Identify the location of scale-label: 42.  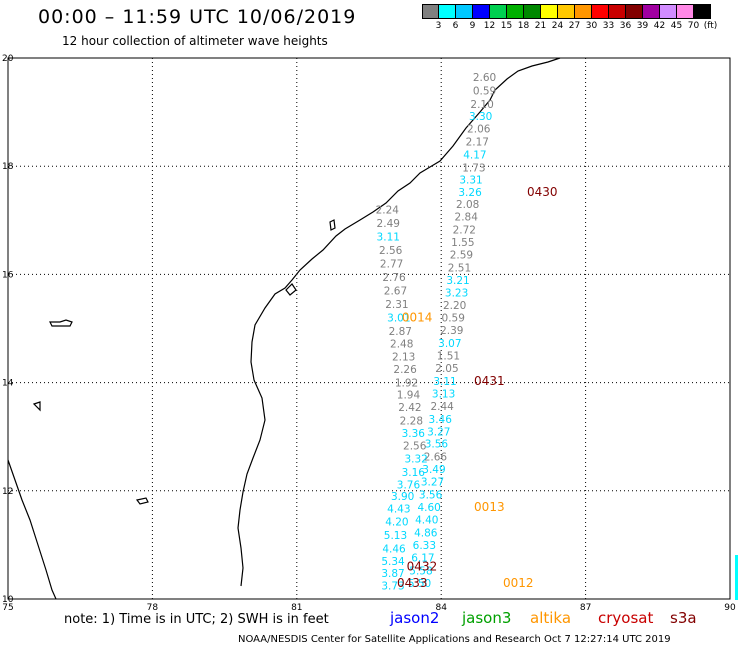
(659, 26).